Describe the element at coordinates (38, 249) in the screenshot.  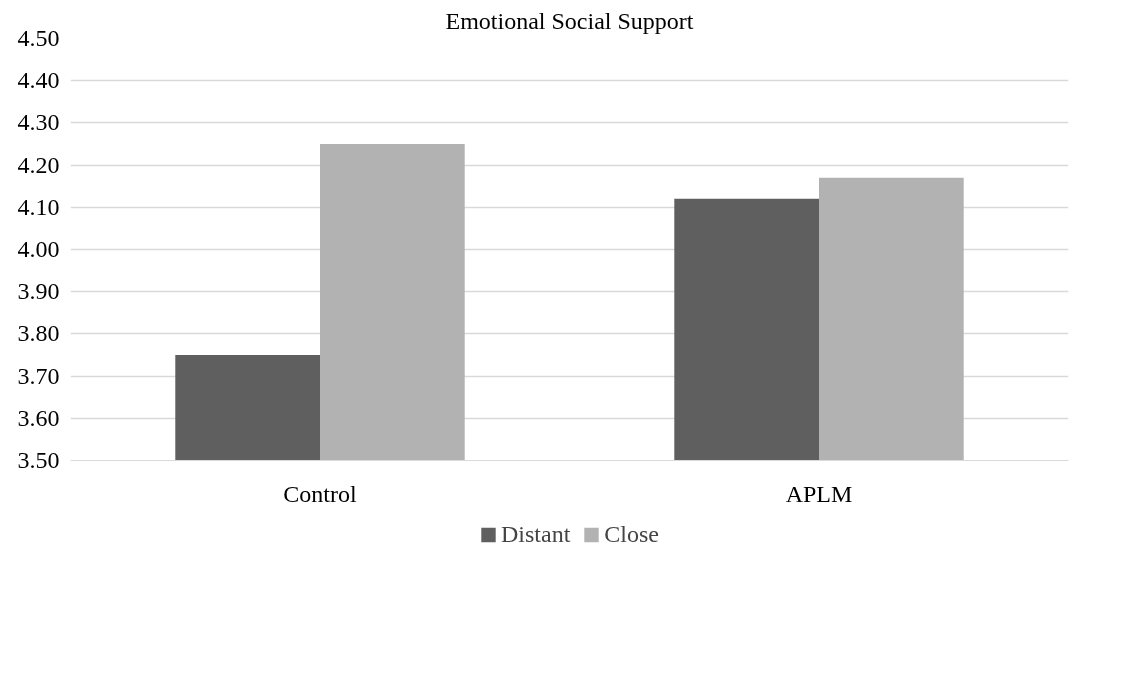
I see `y-tick-label: 4.00` at that location.